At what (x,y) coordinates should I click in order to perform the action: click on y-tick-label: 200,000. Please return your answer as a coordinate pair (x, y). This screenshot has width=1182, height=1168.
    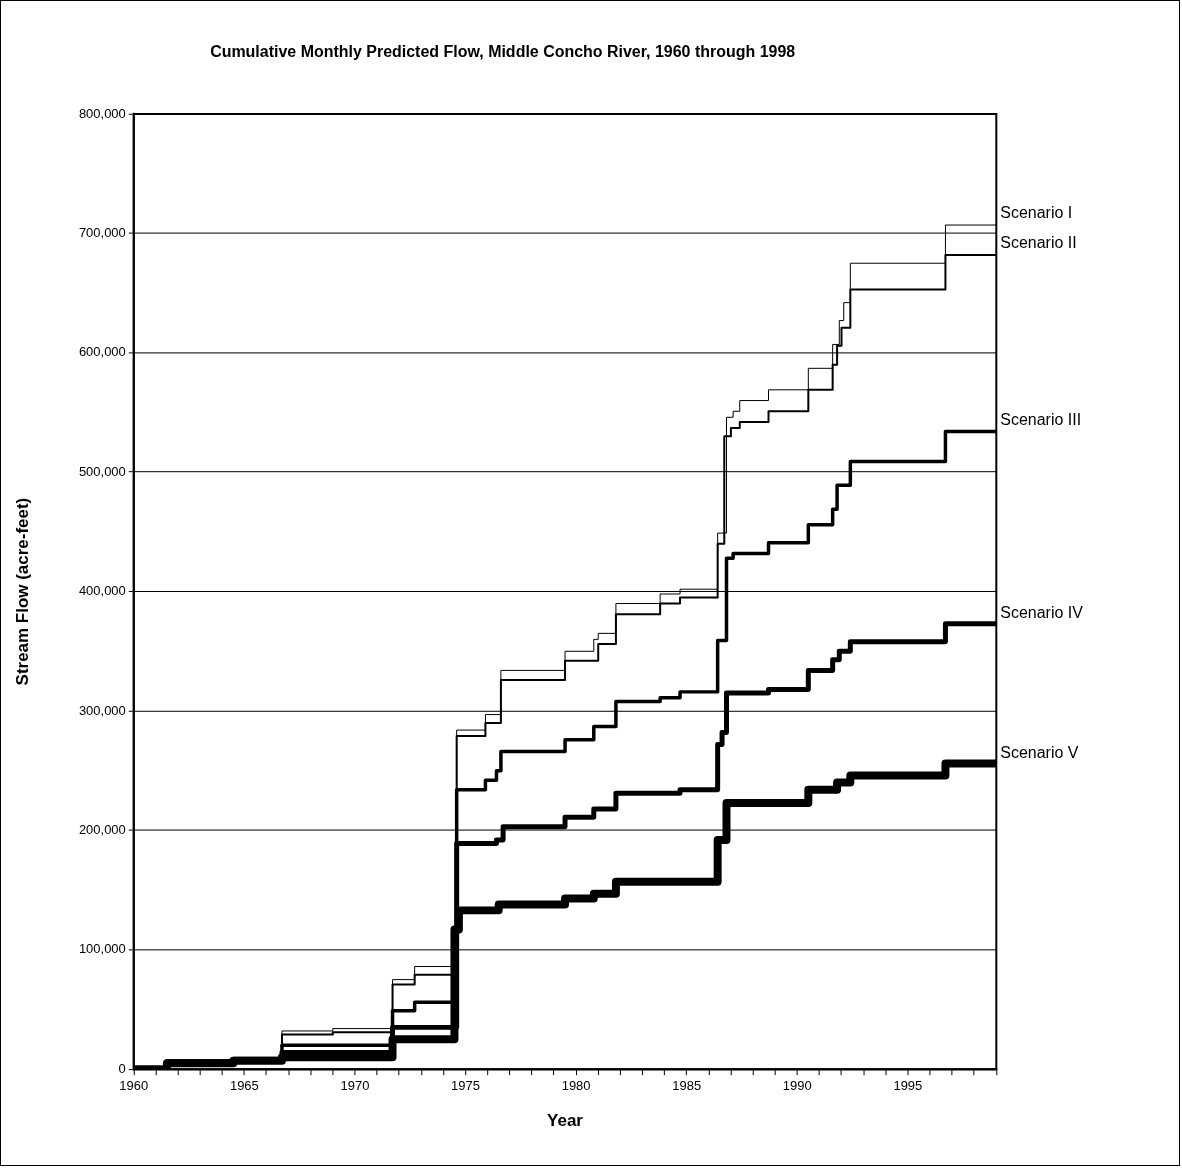
    Looking at the image, I should click on (102, 829).